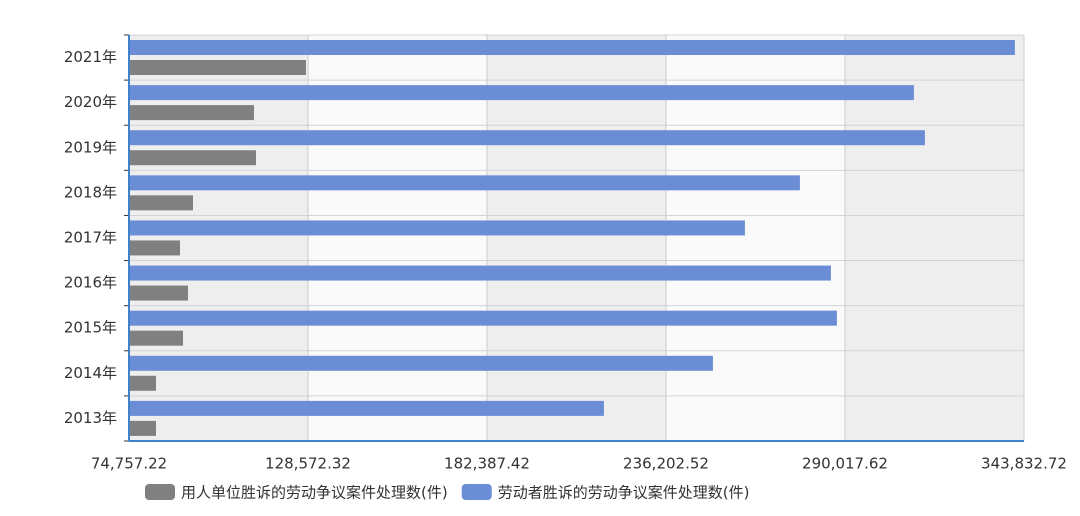 The height and width of the screenshot is (516, 1080). Describe the element at coordinates (624, 493) in the screenshot. I see `legend-label: 劳动者胜诉的劳动争议案件处理数(件)` at that location.